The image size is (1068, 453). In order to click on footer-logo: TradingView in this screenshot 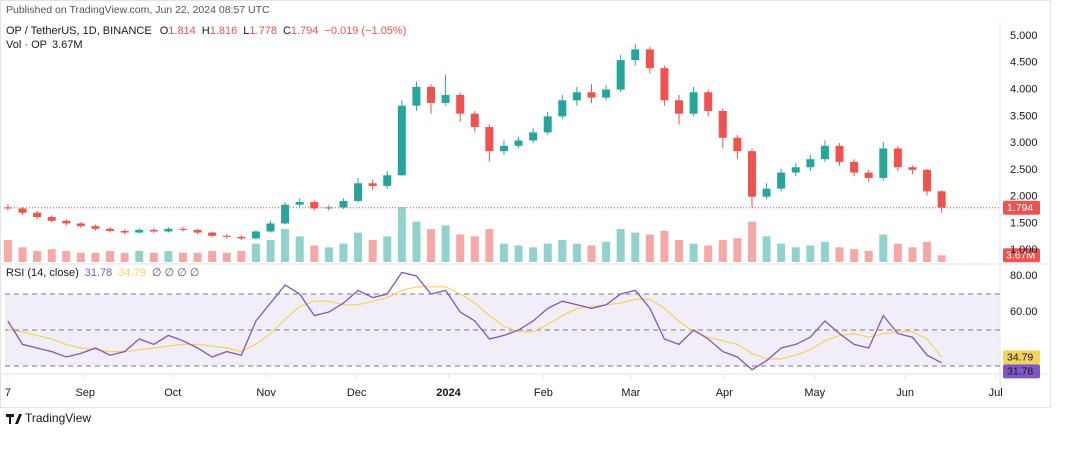, I will do `click(48, 418)`.